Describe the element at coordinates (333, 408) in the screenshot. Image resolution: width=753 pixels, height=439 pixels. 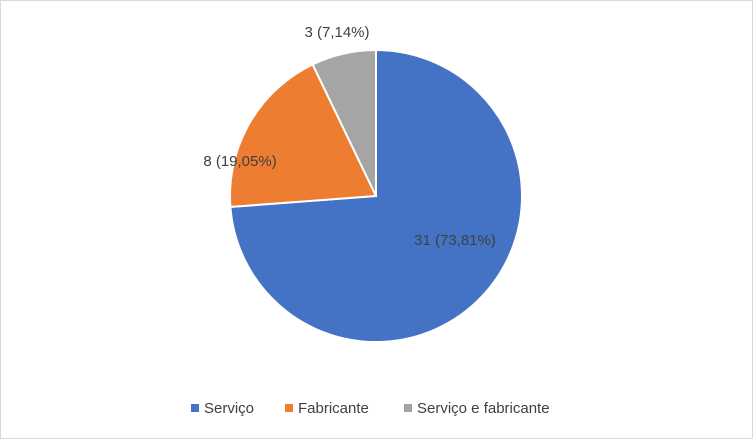
I see `legend-label: Fabricante` at that location.